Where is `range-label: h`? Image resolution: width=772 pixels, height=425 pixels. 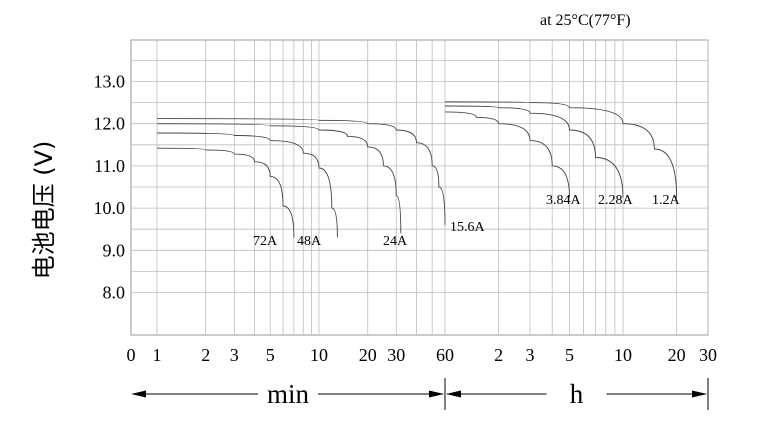 range-label: h is located at coordinates (577, 394).